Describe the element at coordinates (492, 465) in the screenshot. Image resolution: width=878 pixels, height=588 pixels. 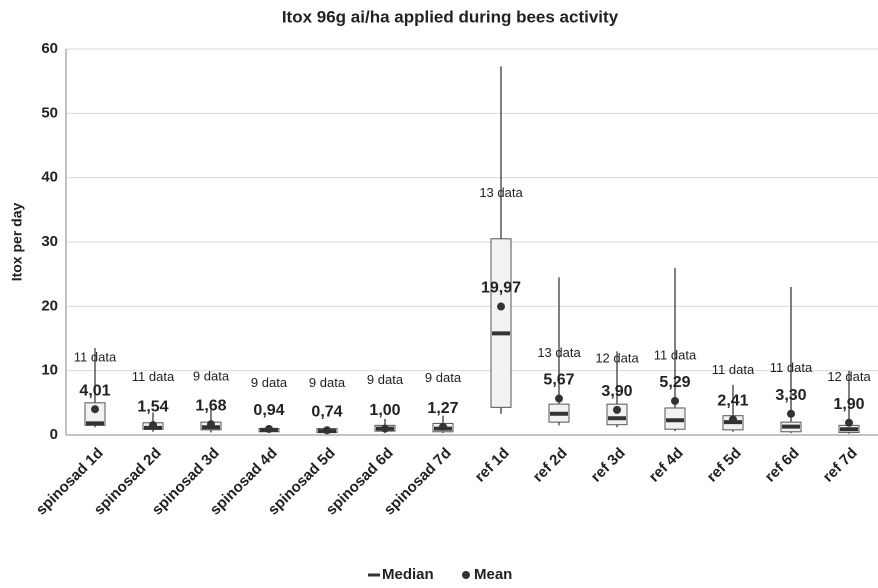
I see `x-tick-label: ref 1d` at that location.